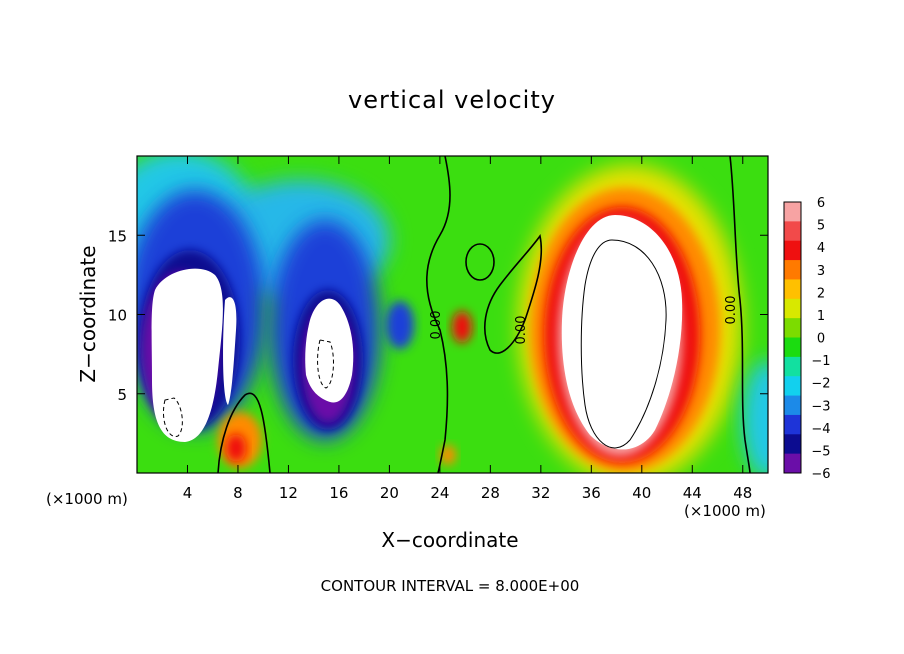  I want to click on colorbar-label: 0, so click(821, 339).